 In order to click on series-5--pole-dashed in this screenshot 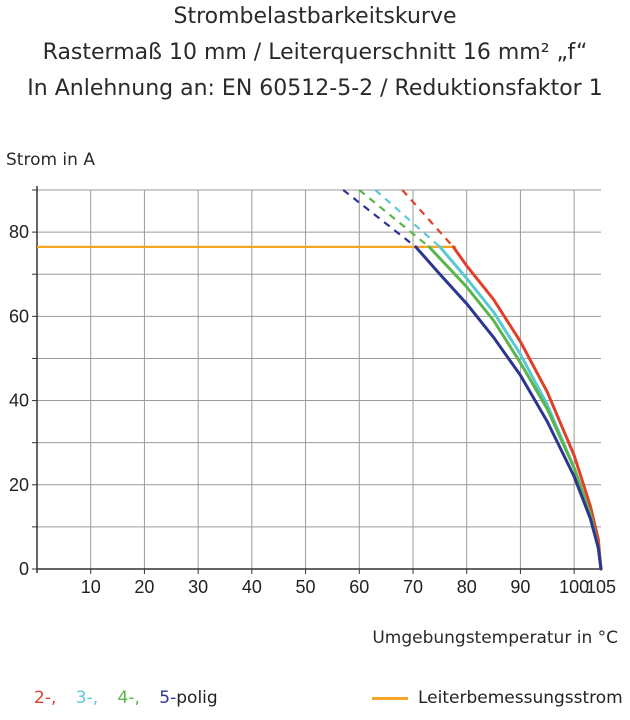, I will do `click(379, 218)`.